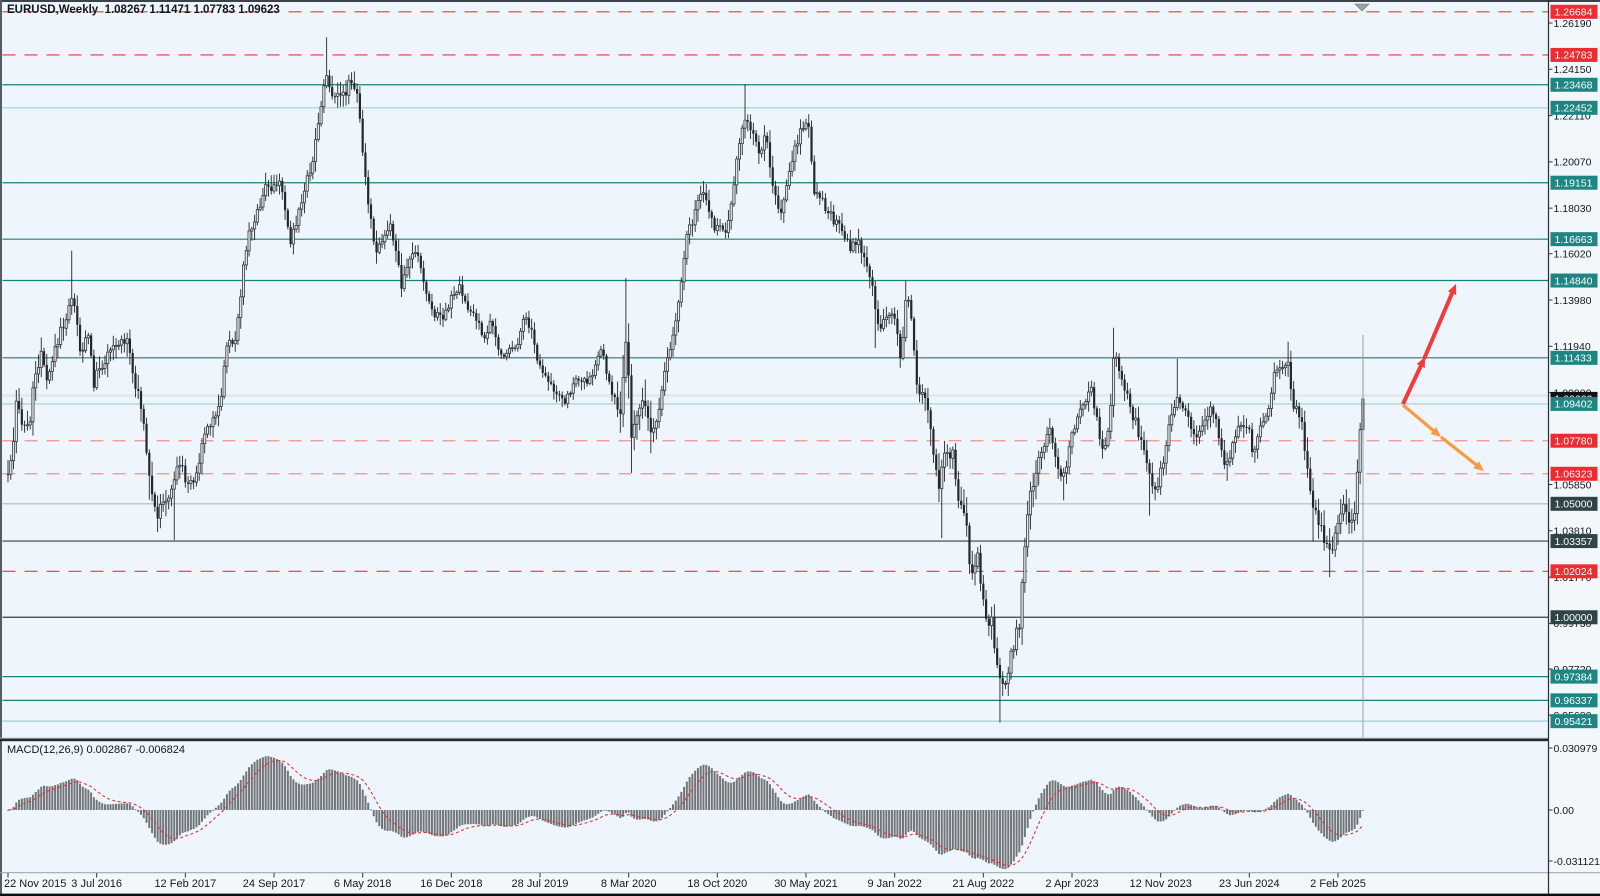 The width and height of the screenshot is (1600, 896). I want to click on forecast-arrows, so click(1442, 377).